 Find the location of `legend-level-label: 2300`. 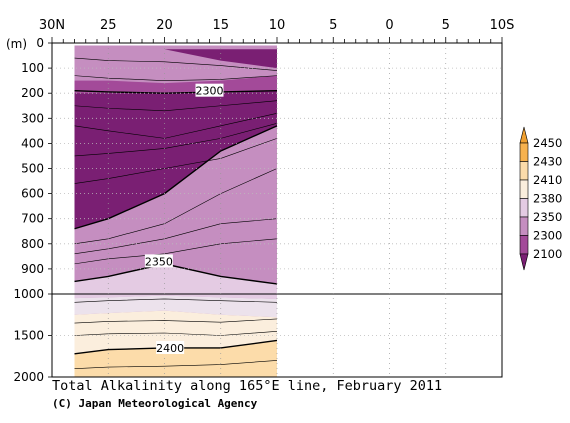

legend-level-label: 2300 is located at coordinates (547, 236).